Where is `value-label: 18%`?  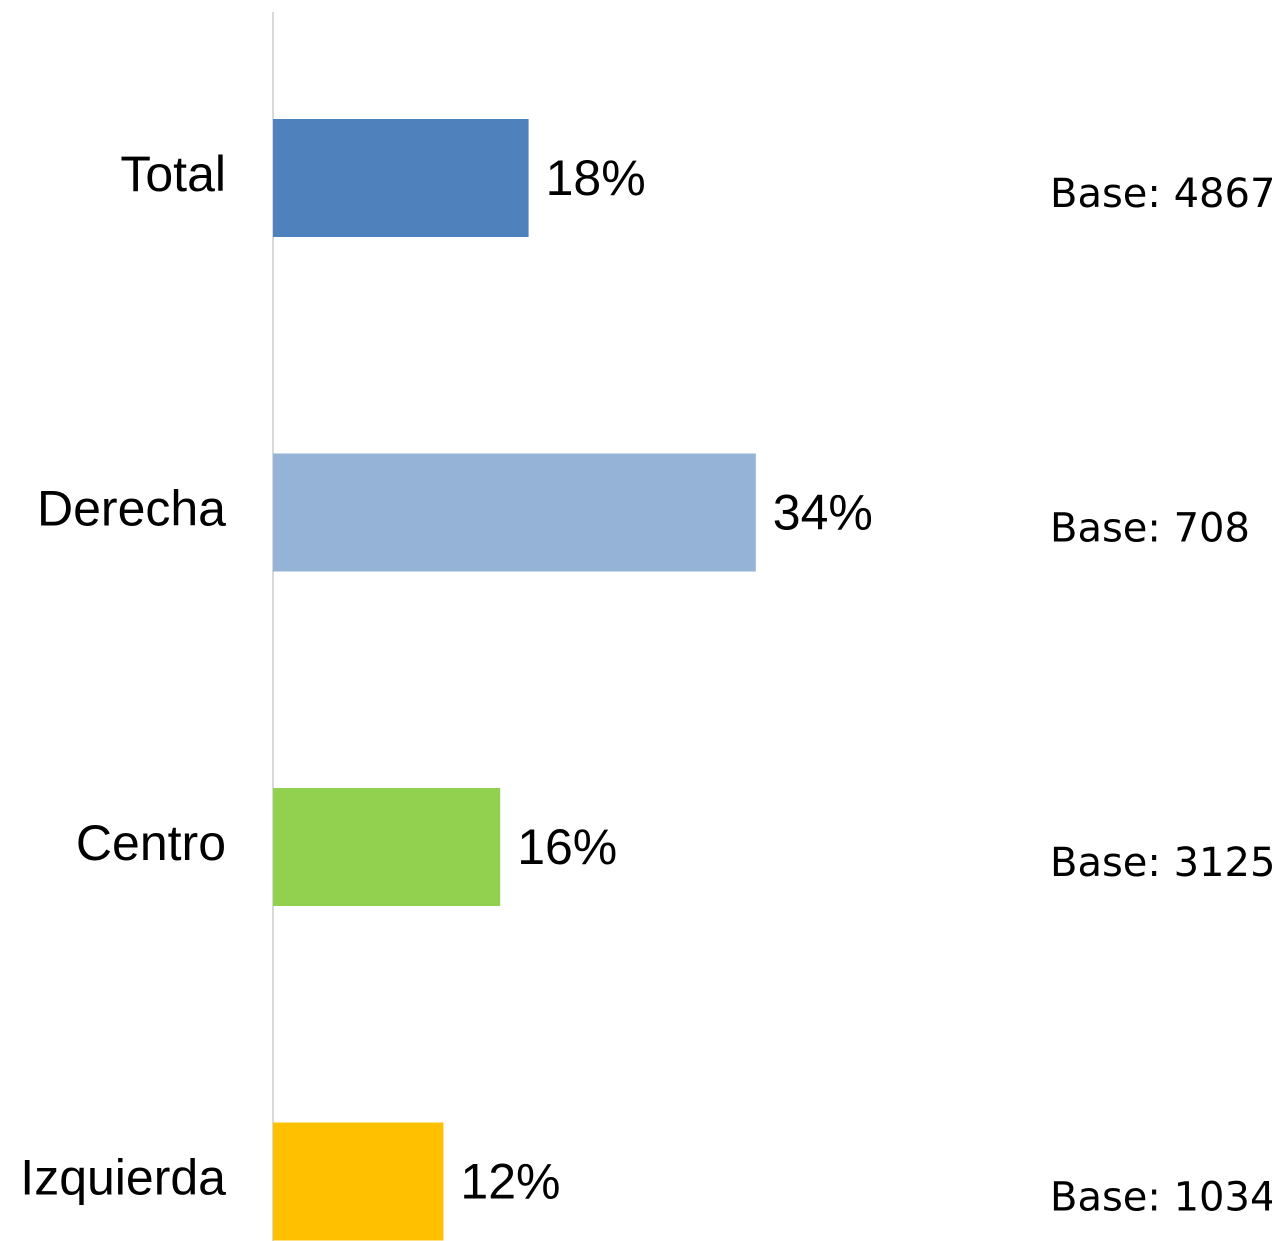
value-label: 18% is located at coordinates (596, 178).